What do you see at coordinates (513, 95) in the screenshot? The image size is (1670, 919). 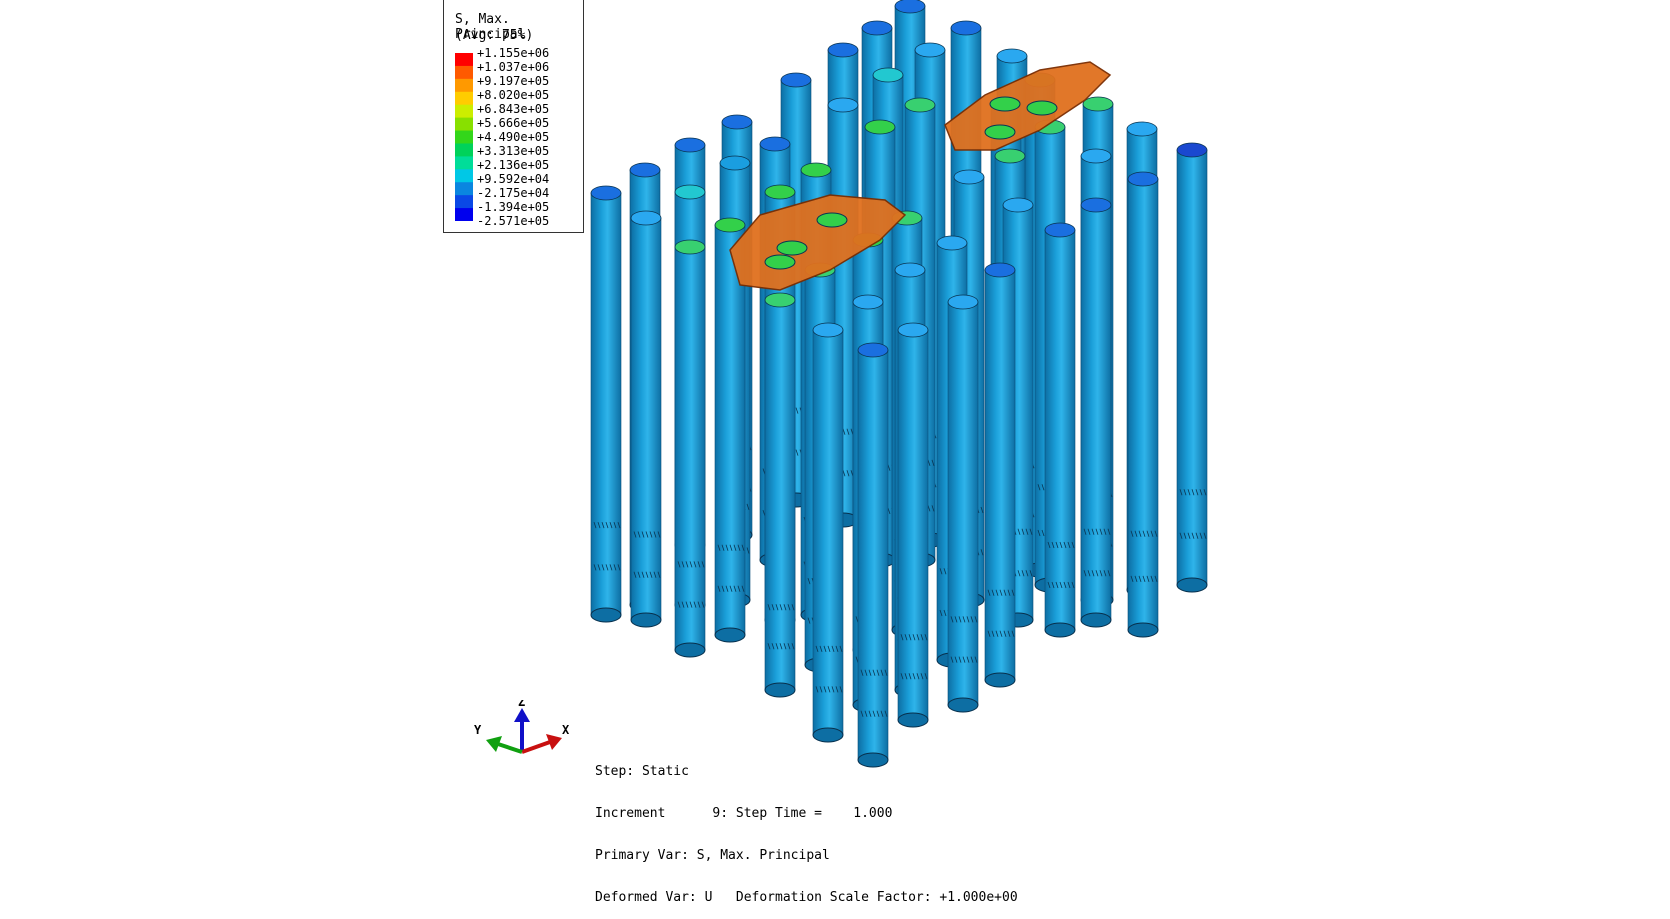 I see `legend-label: +8.020e+05` at bounding box center [513, 95].